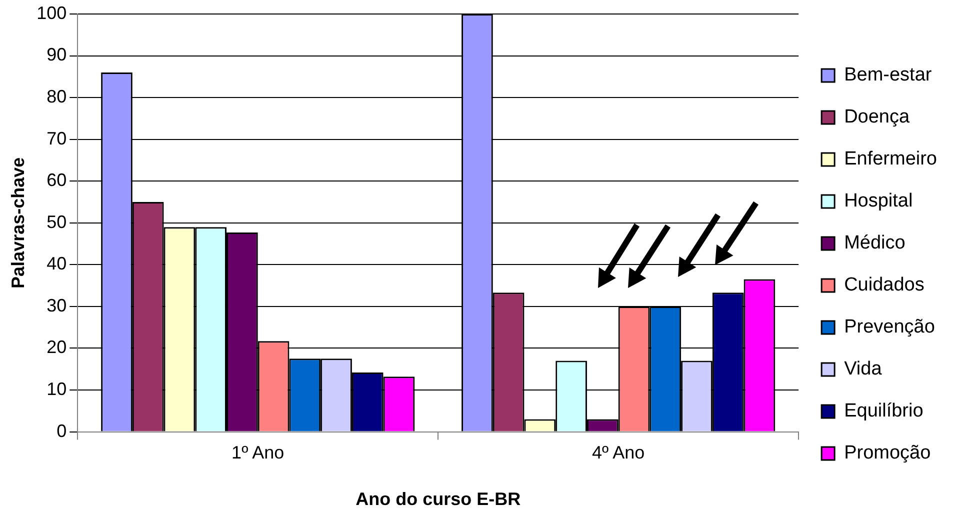  What do you see at coordinates (884, 285) in the screenshot?
I see `legend-label: Cuidados` at bounding box center [884, 285].